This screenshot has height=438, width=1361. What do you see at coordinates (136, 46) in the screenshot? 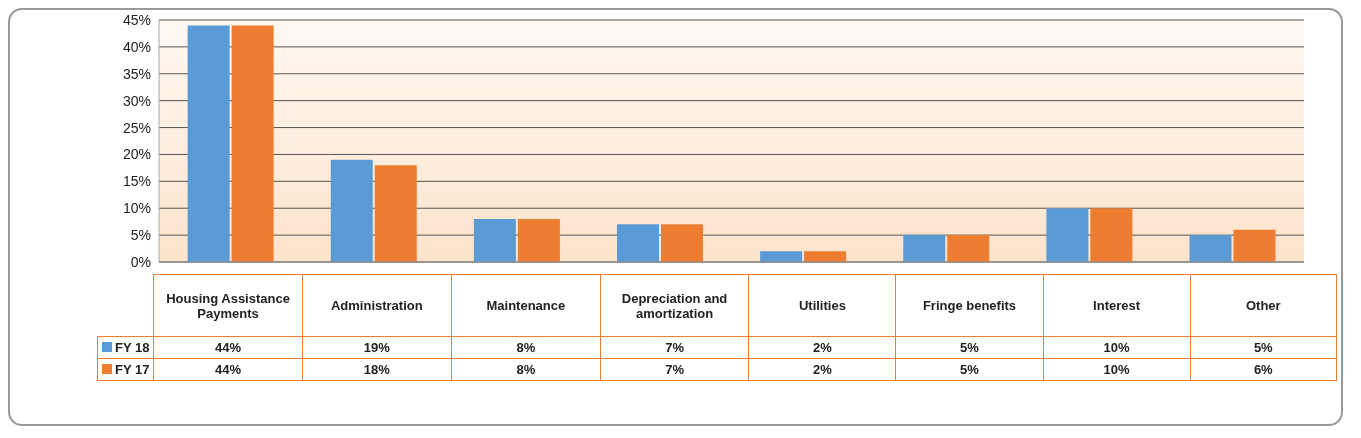
I see `y-tick-label: 40%` at bounding box center [136, 46].